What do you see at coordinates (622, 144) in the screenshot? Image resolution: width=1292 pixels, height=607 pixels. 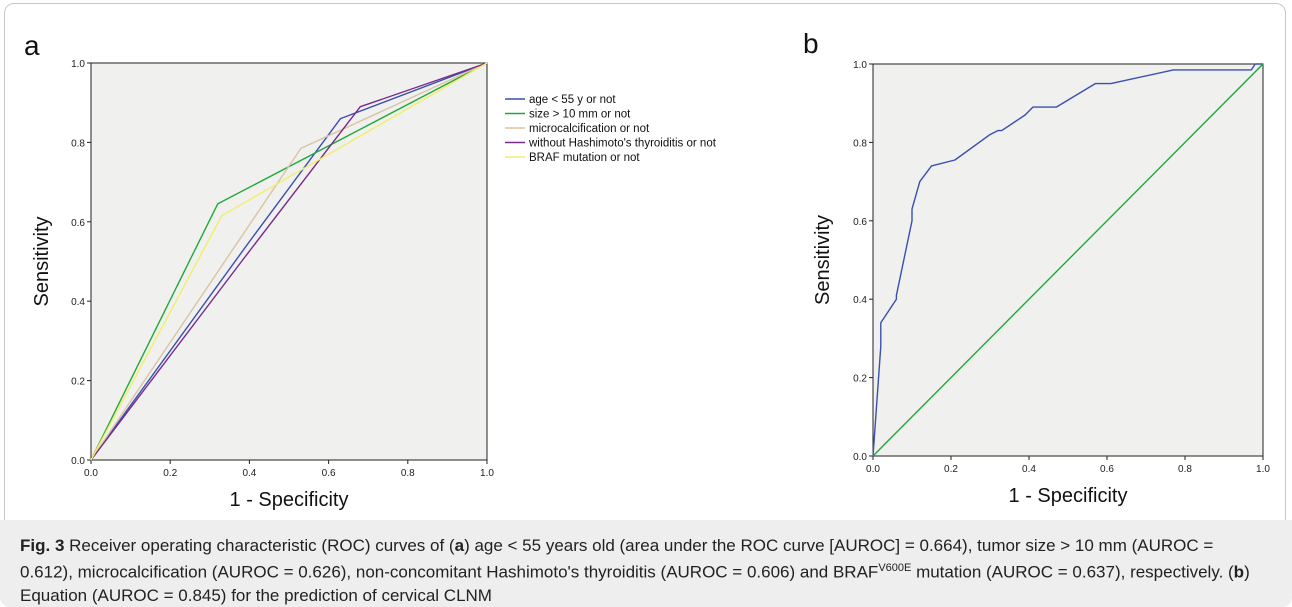 I see `legend-label: without Hashimoto's thyroiditis or not` at bounding box center [622, 144].